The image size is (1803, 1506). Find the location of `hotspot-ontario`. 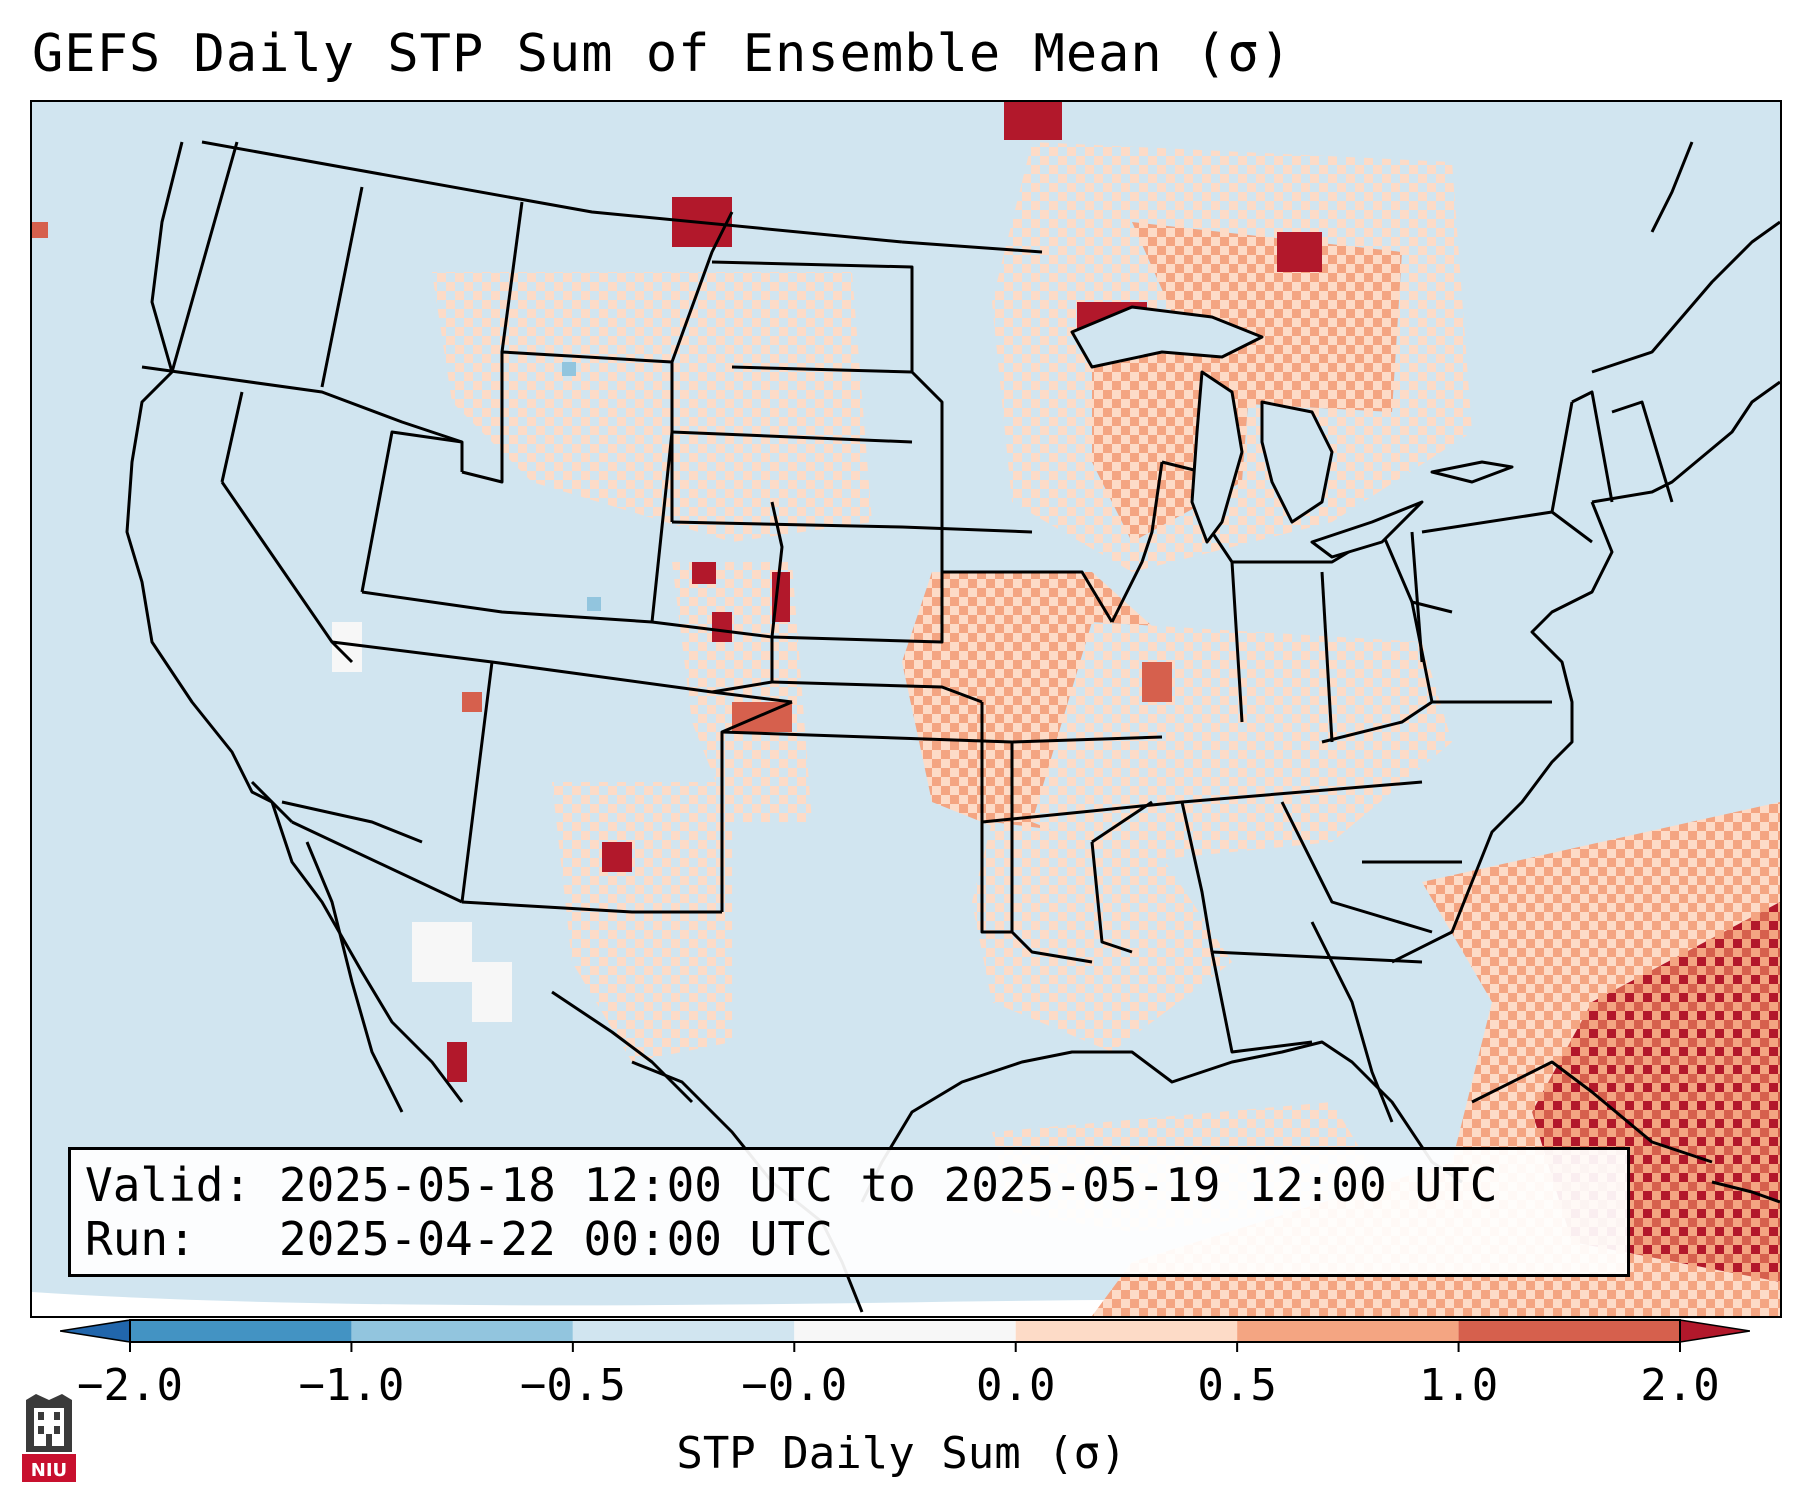

hotspot-ontario is located at coordinates (1299, 252).